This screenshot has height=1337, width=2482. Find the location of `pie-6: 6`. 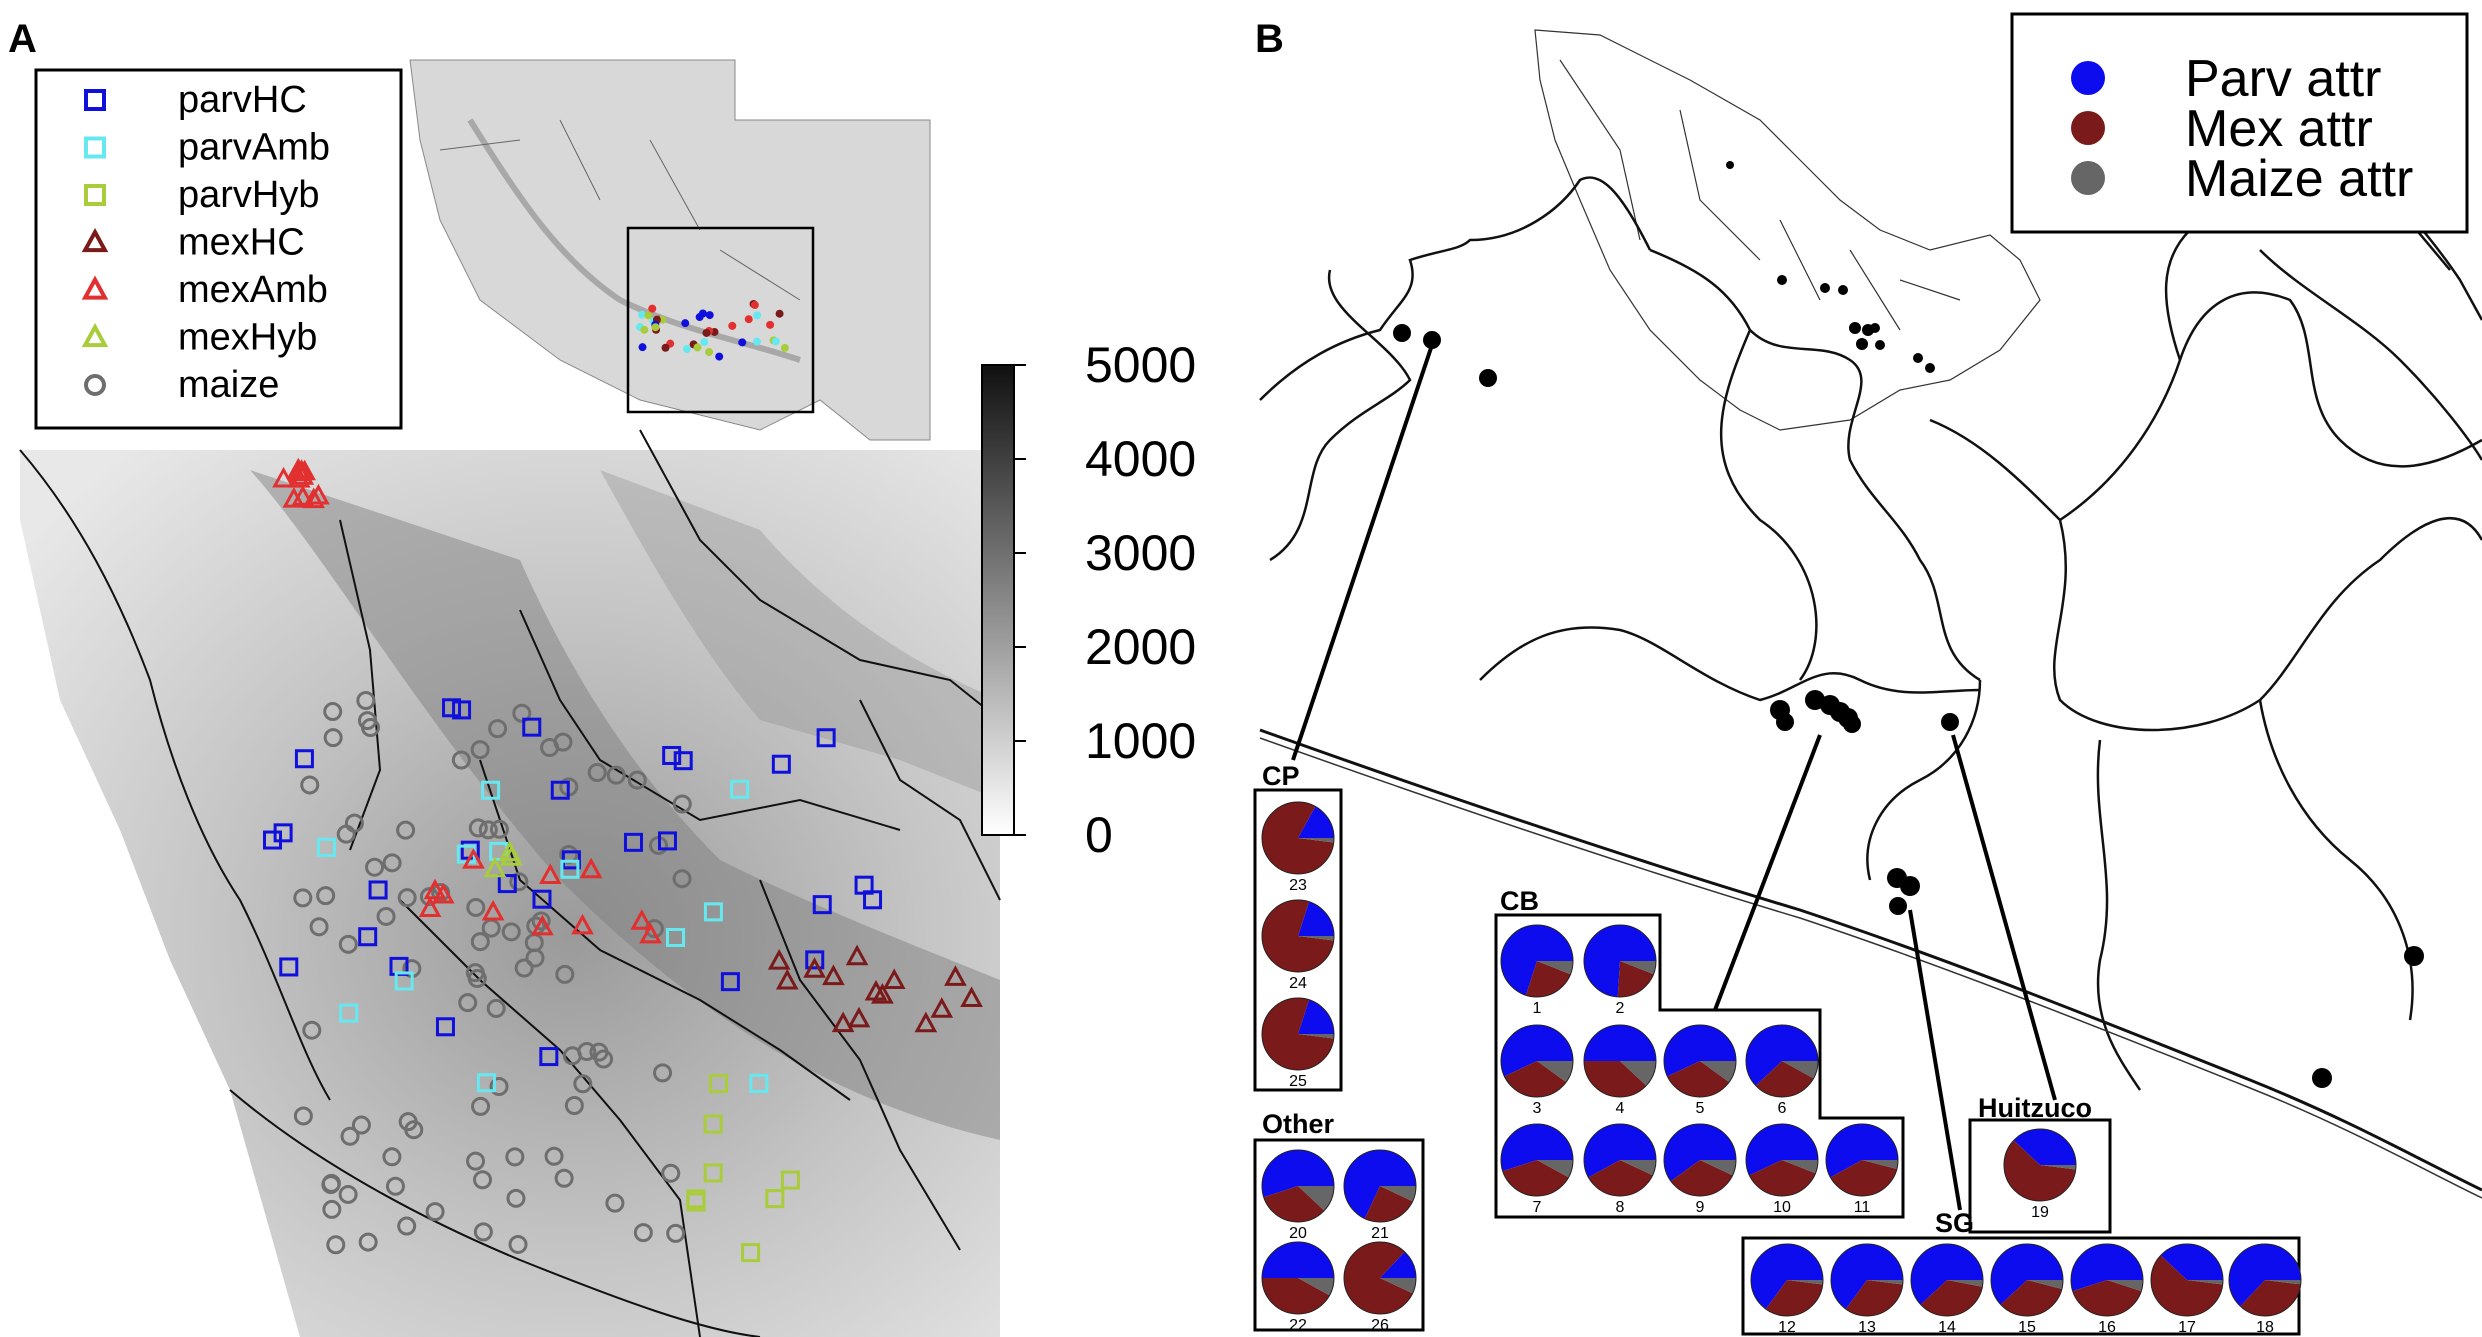

pie-6: 6 is located at coordinates (1782, 1070).